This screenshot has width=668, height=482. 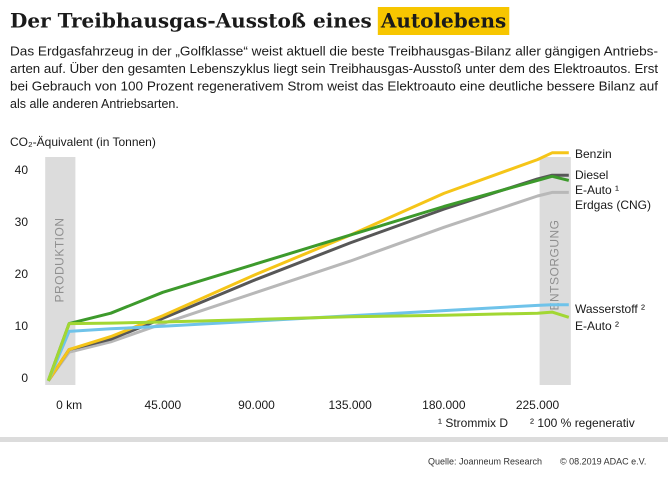 I want to click on y-tick-label: 30, so click(x=22, y=222).